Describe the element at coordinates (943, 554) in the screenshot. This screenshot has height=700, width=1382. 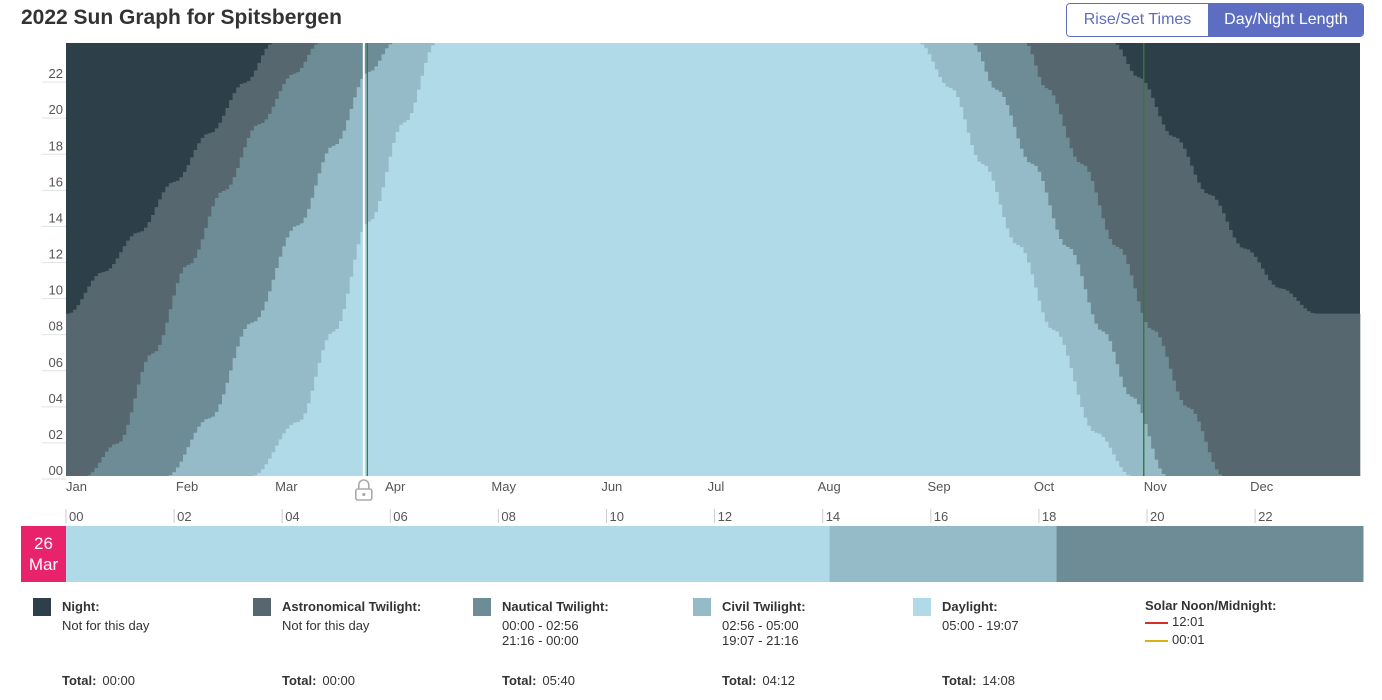
I see `day-bar-civil` at that location.